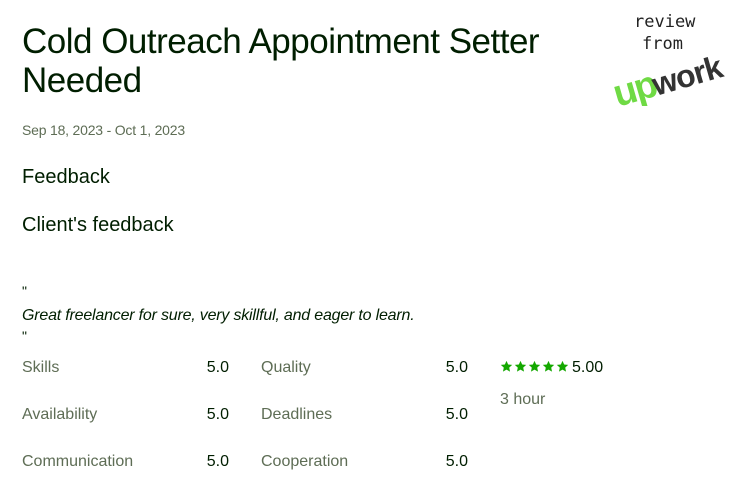  What do you see at coordinates (456, 367) in the screenshot?
I see `quality-value: 5.0` at bounding box center [456, 367].